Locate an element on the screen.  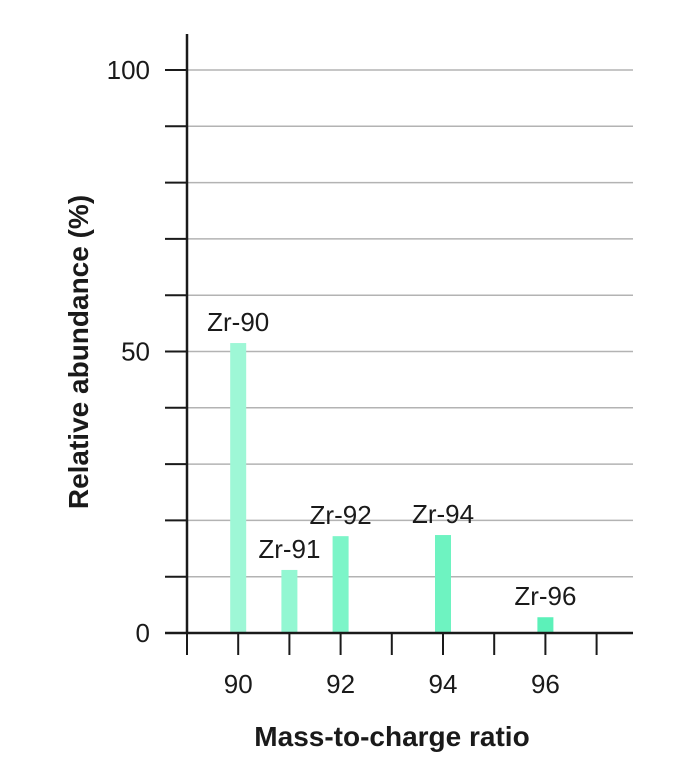
bar-label-zr-92: Zr-92 is located at coordinates (341, 515).